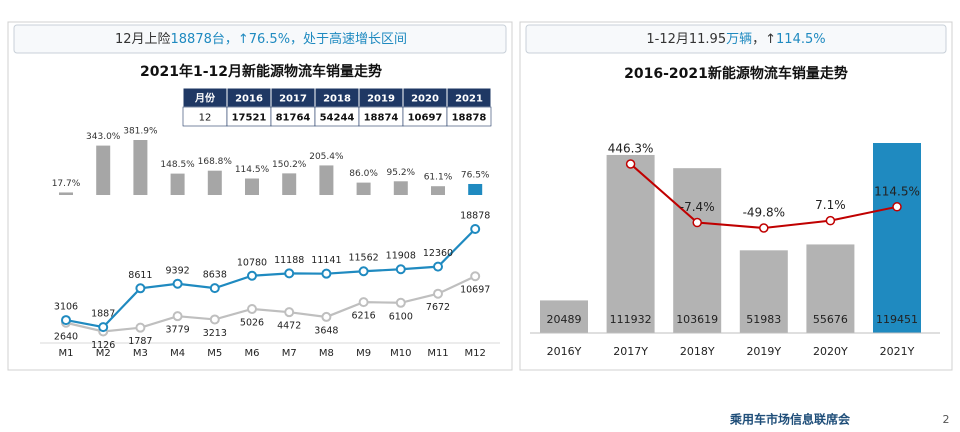  I want to click on header-part: 1-12月11.95, so click(686, 39).